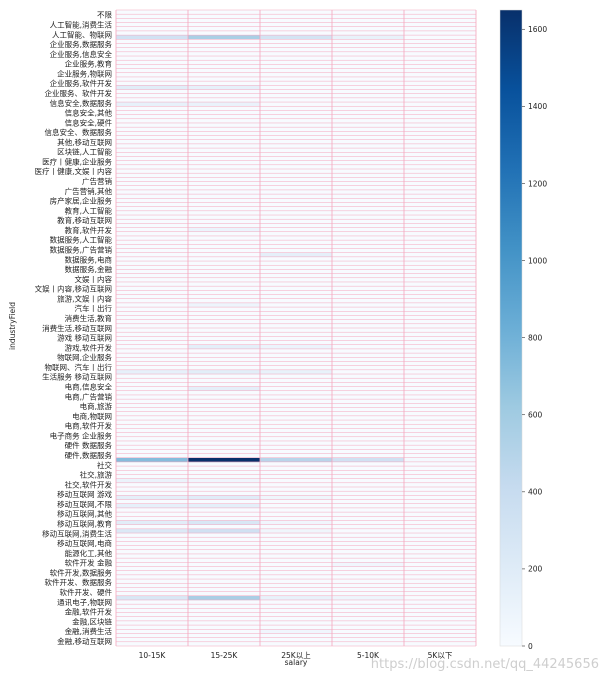  I want to click on y-tick-label: 企业服务,物联网, so click(84, 73).